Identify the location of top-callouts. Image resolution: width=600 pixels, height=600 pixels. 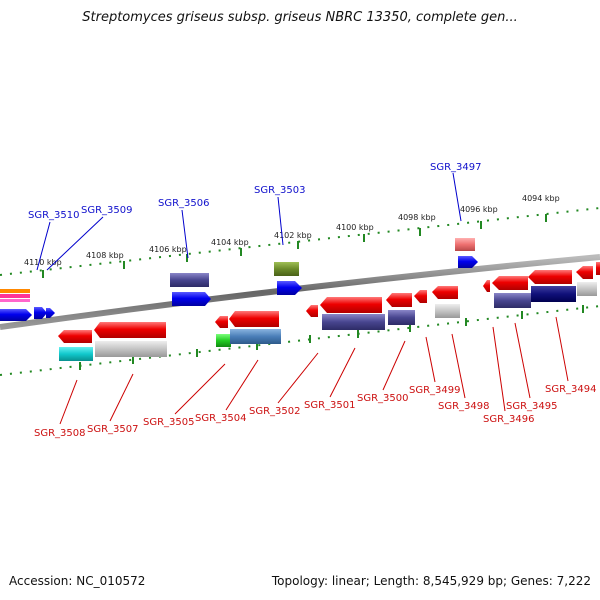
(249, 221).